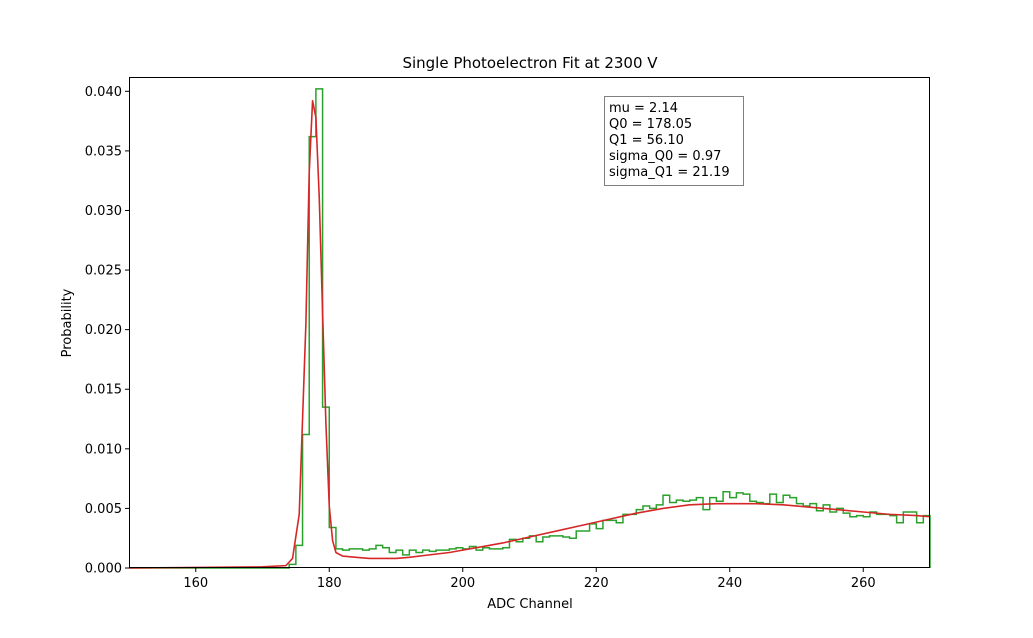 The height and width of the screenshot is (638, 1033). Describe the element at coordinates (103, 390) in the screenshot. I see `y-tick-label: 0.015` at that location.